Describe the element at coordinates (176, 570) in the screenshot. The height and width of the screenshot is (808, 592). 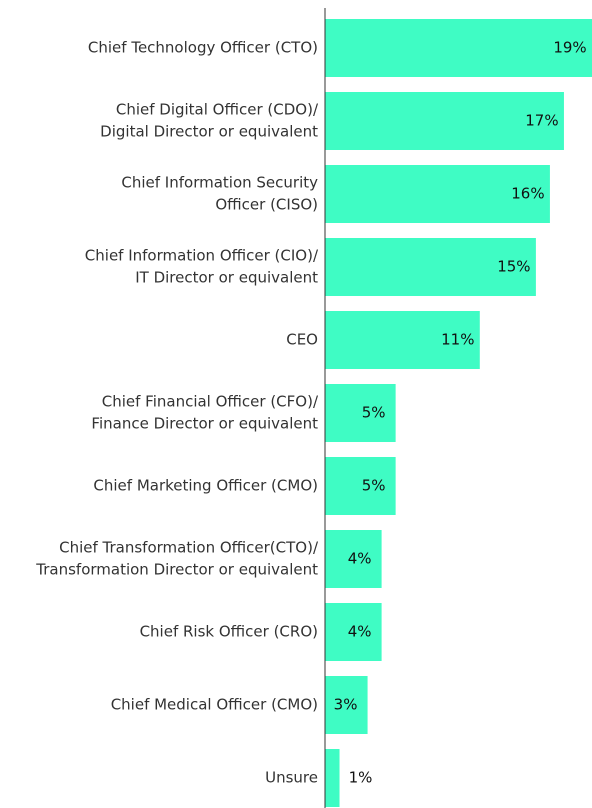
I see `category-label: Transformation Director or equivalent` at that location.